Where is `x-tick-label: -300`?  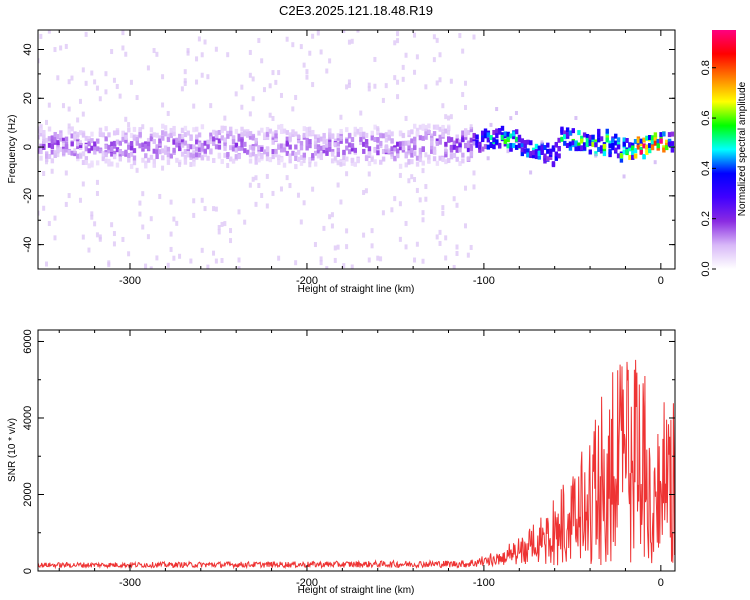
x-tick-label: -300 is located at coordinates (130, 281).